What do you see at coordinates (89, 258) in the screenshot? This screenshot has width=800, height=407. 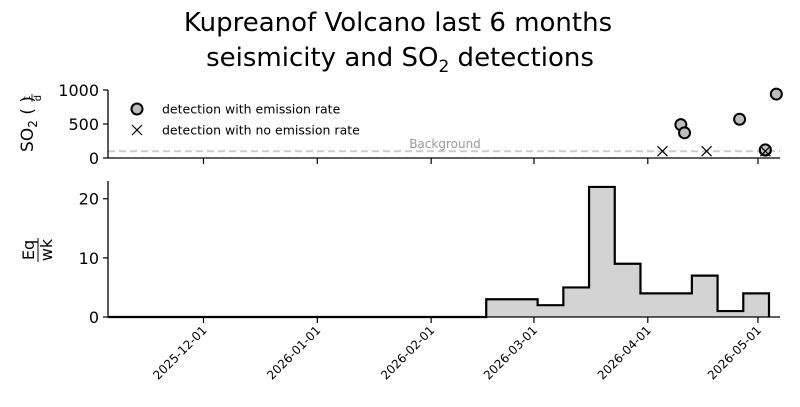 I see `seismicity-y-tick-label: 10` at bounding box center [89, 258].